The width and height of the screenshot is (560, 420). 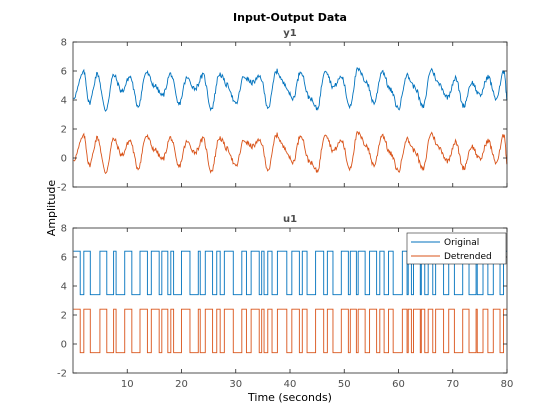 I want to click on x-tick-label-0: 10, so click(x=127, y=384).